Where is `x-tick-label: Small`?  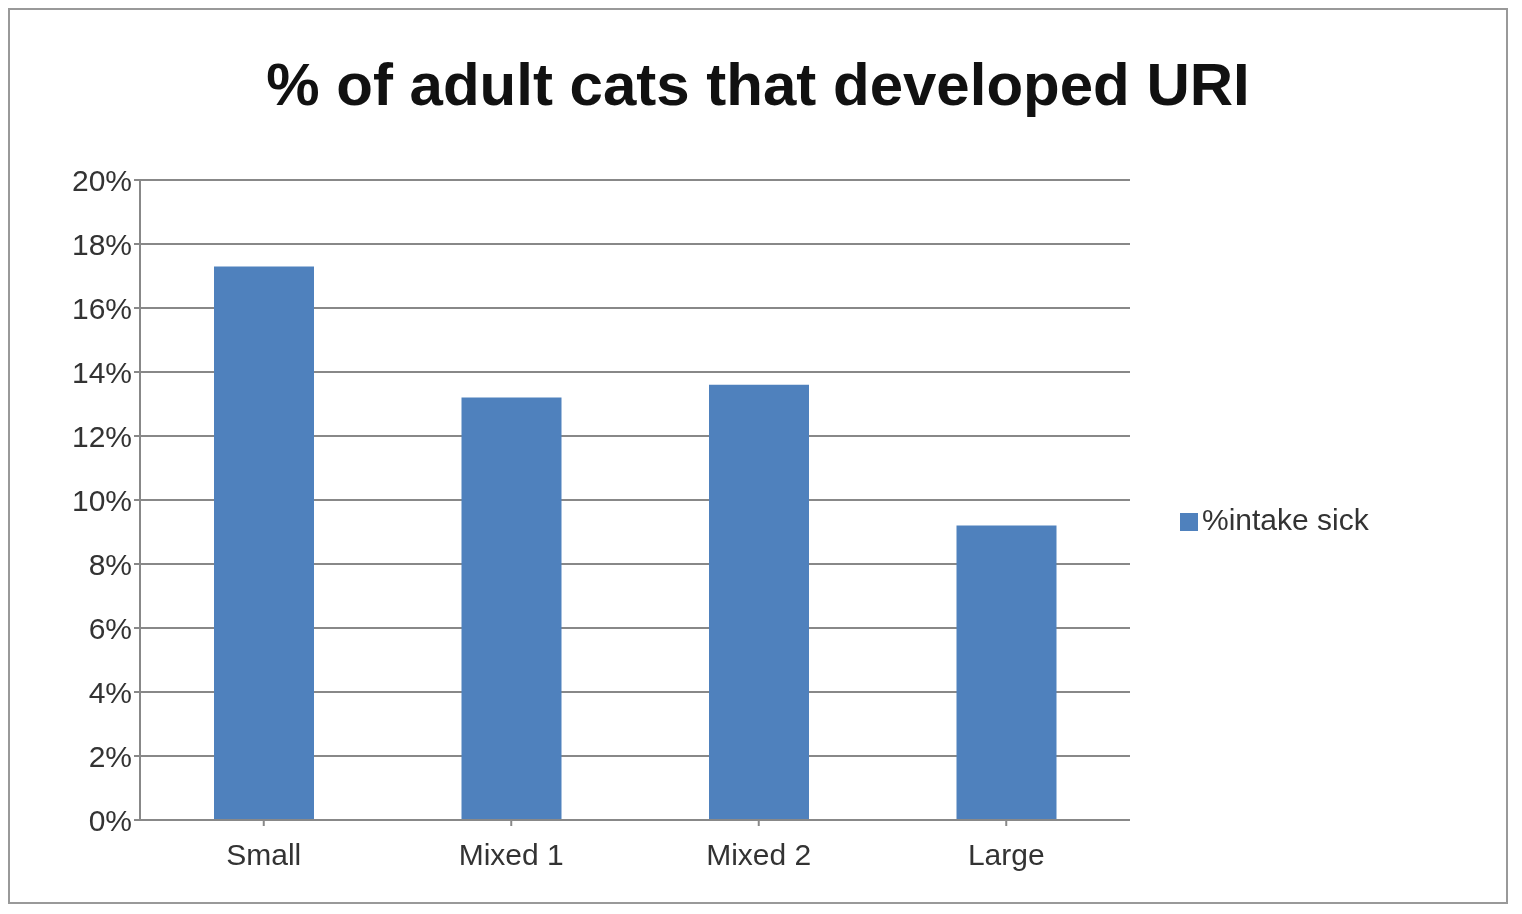 x-tick-label: Small is located at coordinates (264, 855).